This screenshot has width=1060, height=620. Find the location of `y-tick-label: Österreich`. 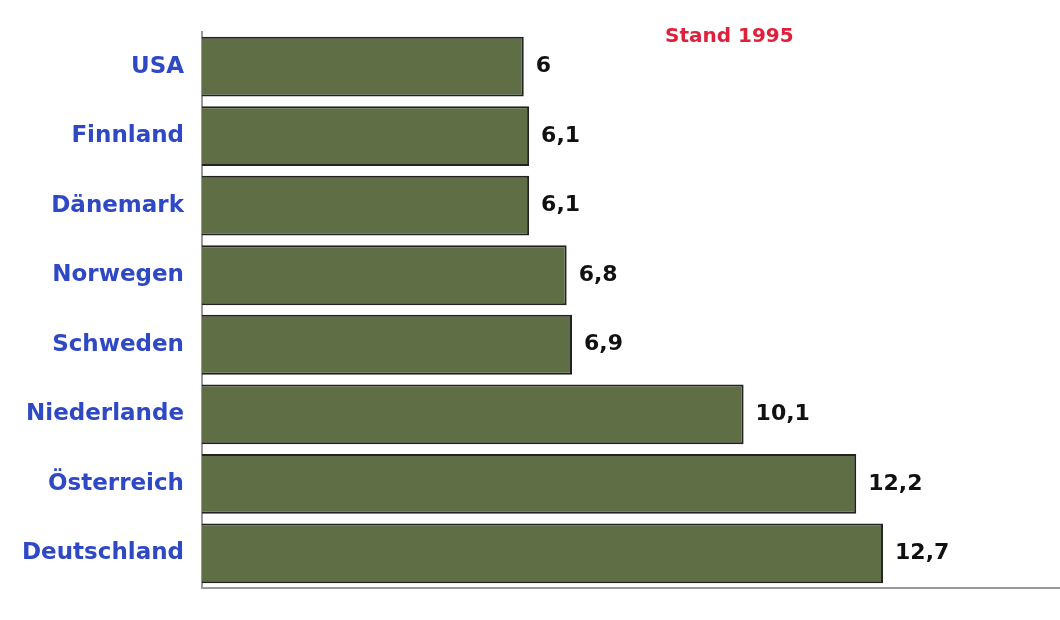

y-tick-label: Österreich is located at coordinates (115, 481).